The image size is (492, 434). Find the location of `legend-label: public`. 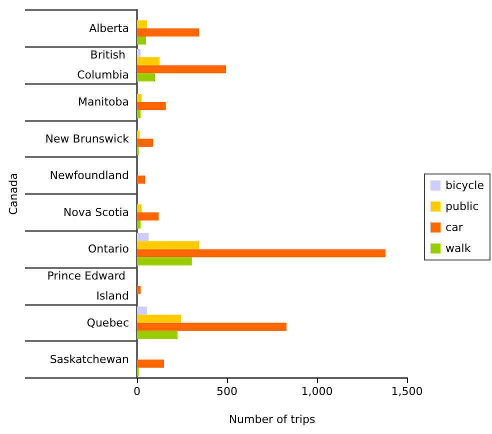

legend-label: public is located at coordinates (462, 206).